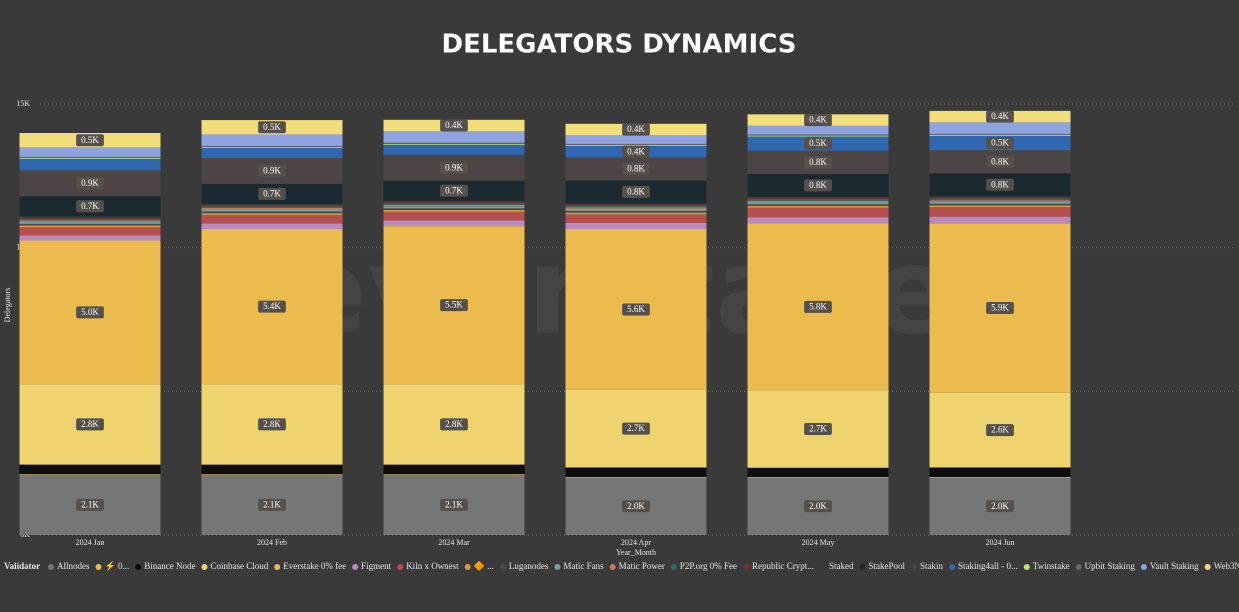 The image size is (1239, 612). Describe the element at coordinates (272, 542) in the screenshot. I see `x-tick-label: 2024 Feb` at that location.